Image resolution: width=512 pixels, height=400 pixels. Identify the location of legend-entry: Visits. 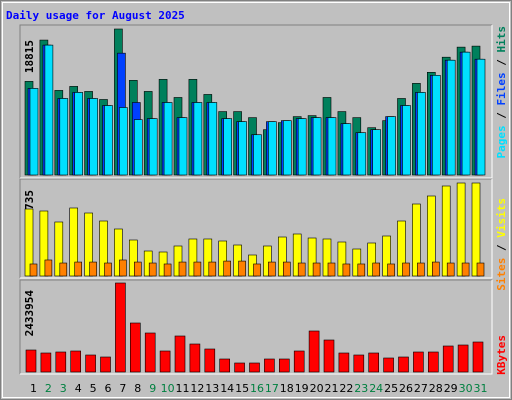
(501, 218).